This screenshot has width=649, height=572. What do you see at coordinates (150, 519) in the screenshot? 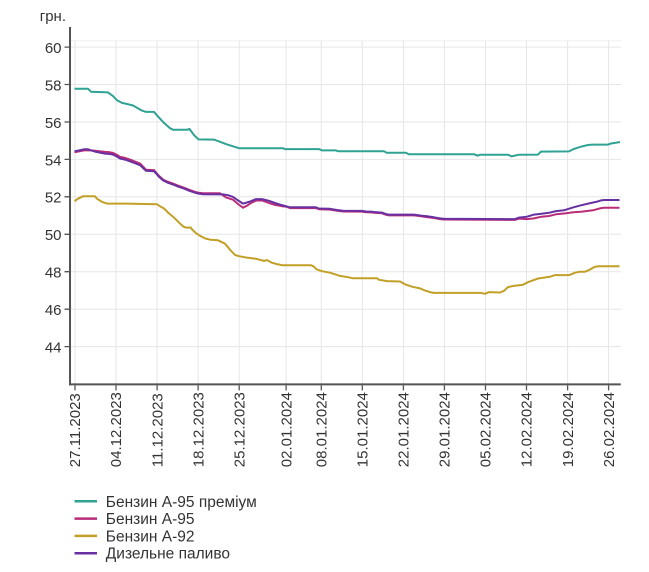
I see `svg-text: Бензин А-95` at bounding box center [150, 519].